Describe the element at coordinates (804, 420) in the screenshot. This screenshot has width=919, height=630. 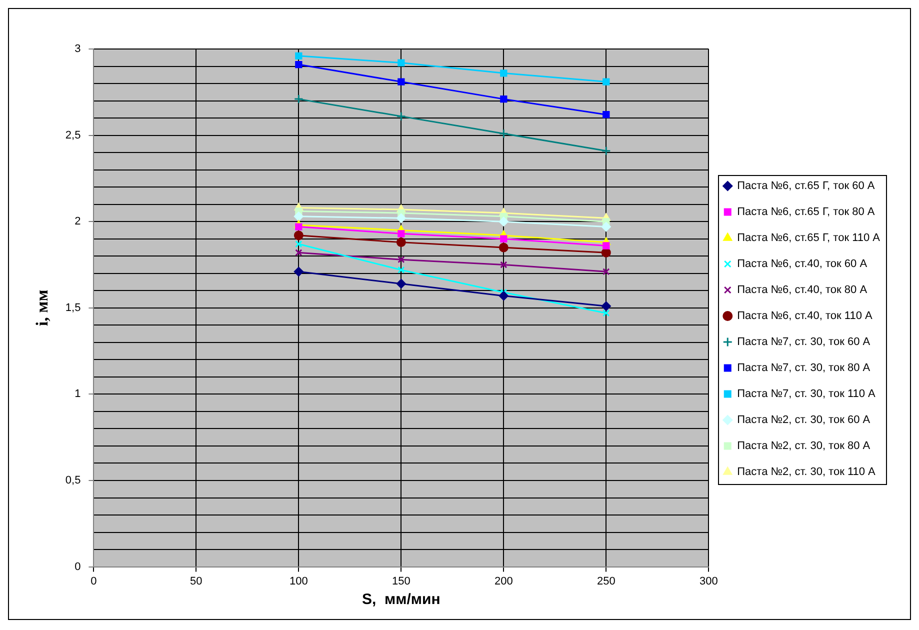
I see `legend-label: Паста №2, ст. 30, ток 60 А` at that location.